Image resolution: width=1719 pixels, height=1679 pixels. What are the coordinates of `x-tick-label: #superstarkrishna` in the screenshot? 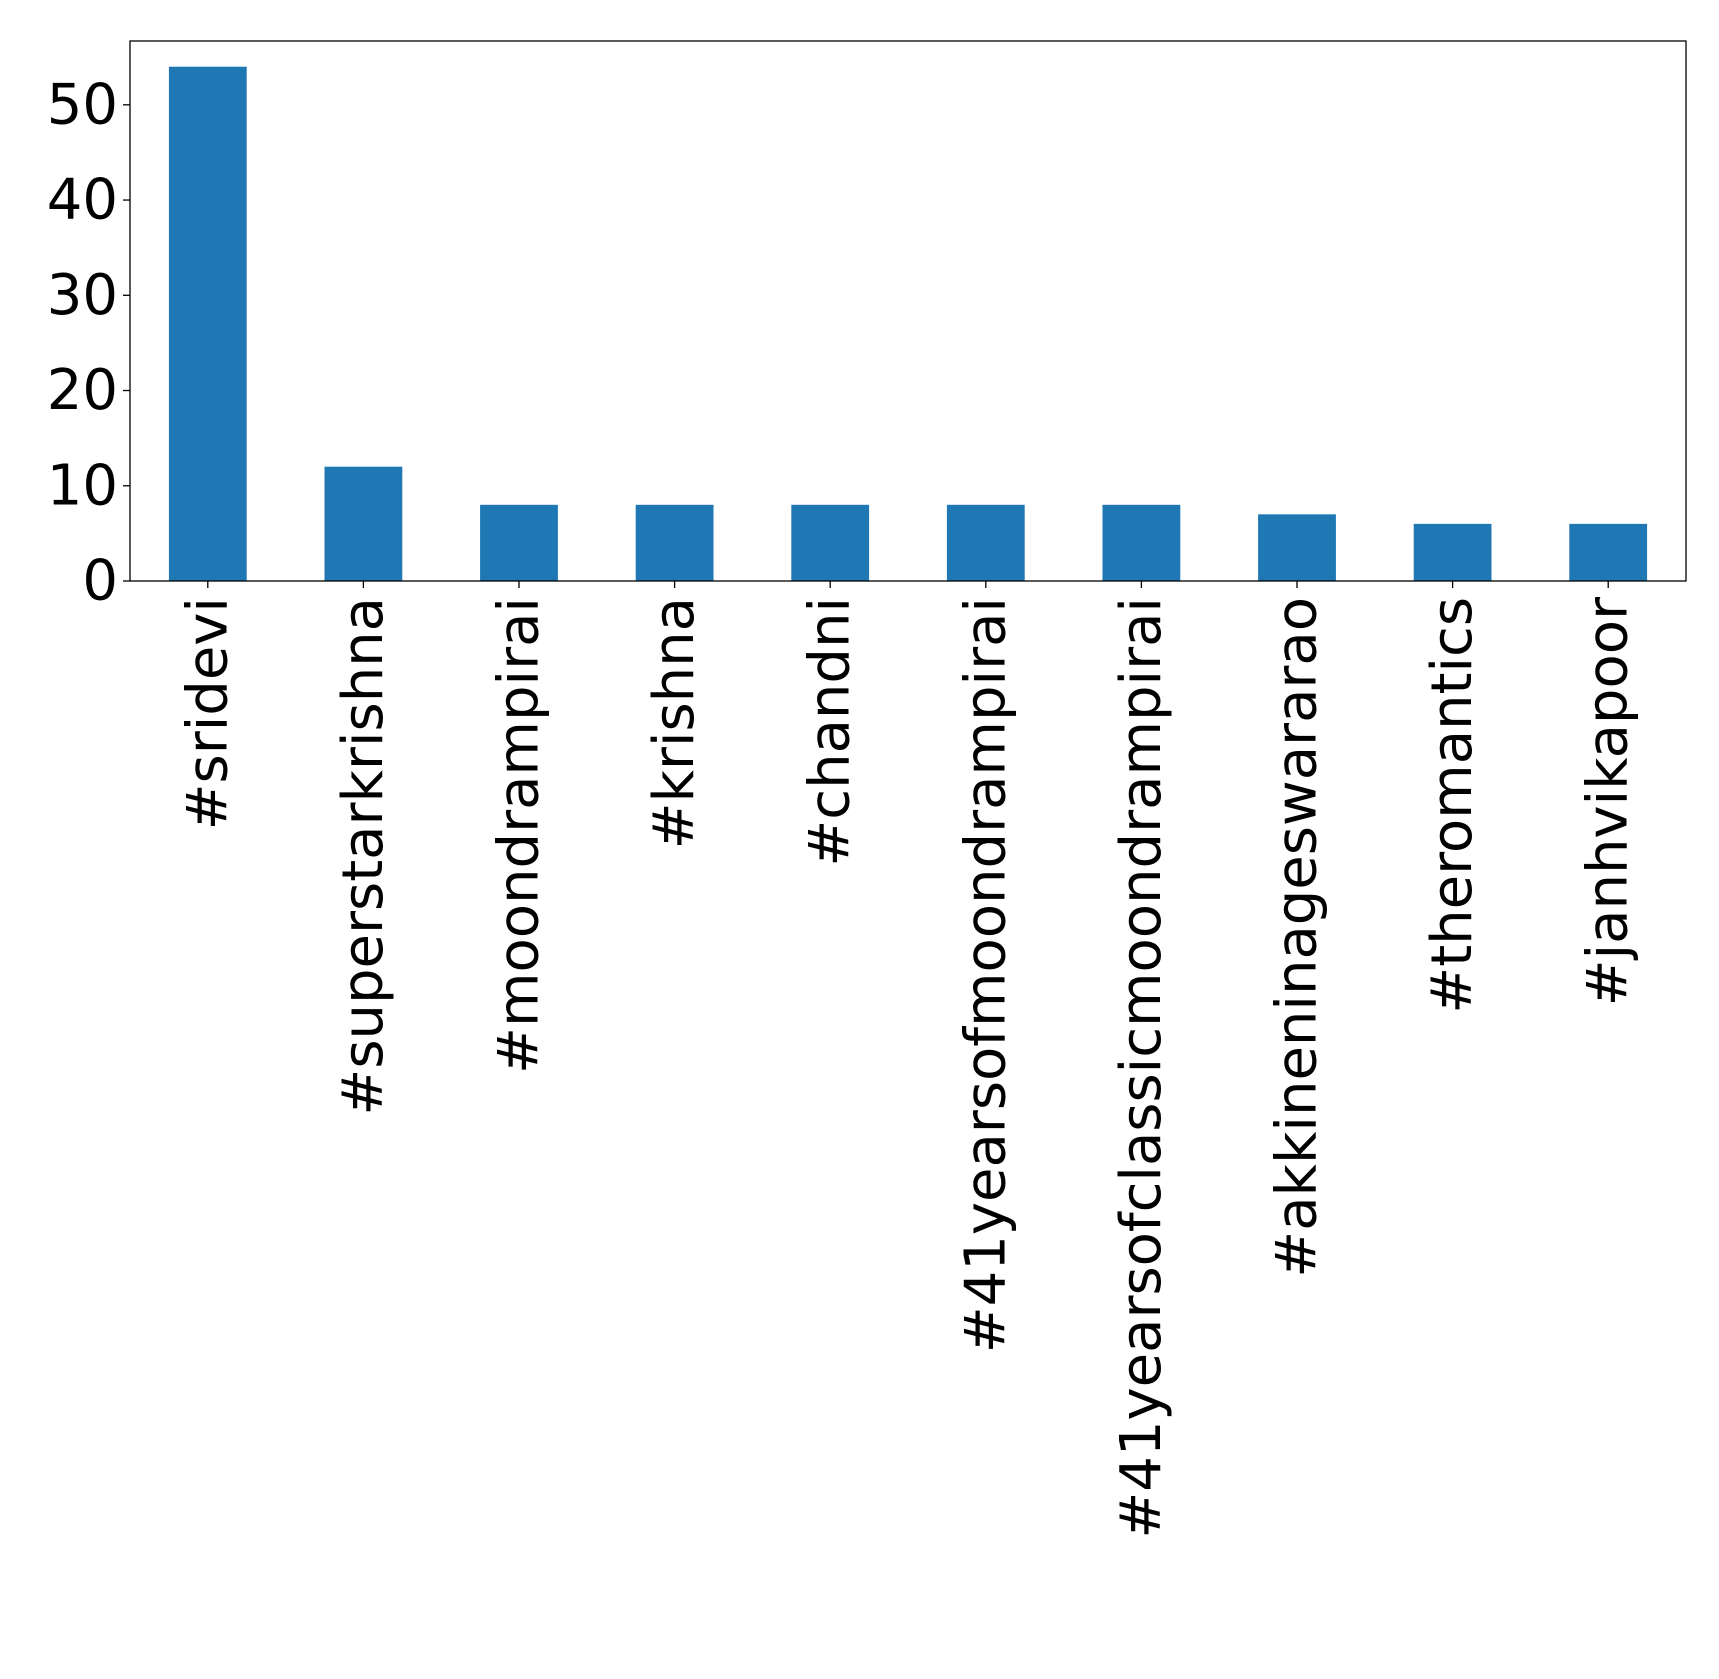 It's located at (363, 856).